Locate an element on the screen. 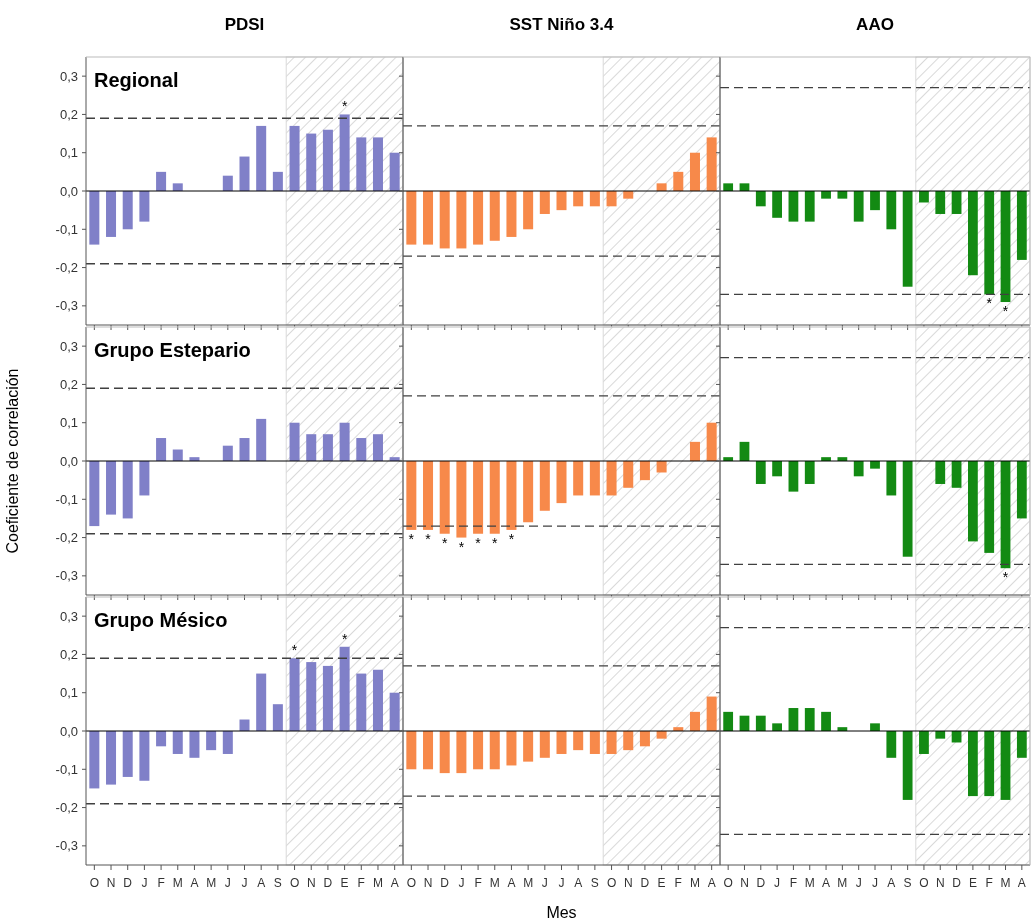 The width and height of the screenshot is (1032, 924). y-tick-label: 0,2 is located at coordinates (68, 654).